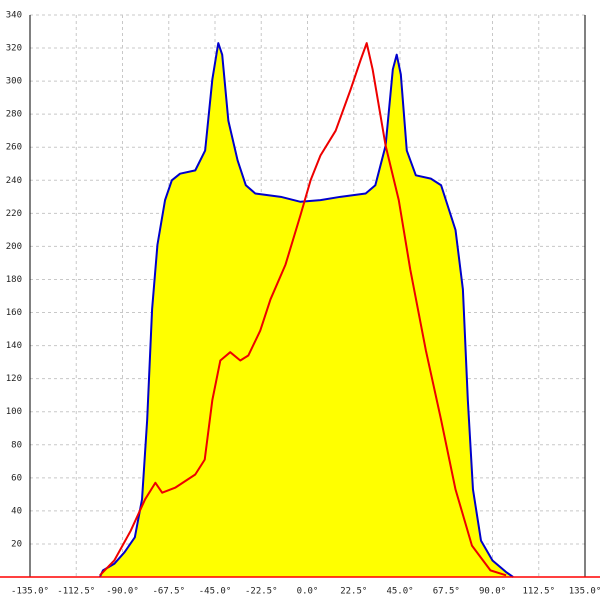  What do you see at coordinates (16, 511) in the screenshot?
I see `y-tick-label: 40` at bounding box center [16, 511].